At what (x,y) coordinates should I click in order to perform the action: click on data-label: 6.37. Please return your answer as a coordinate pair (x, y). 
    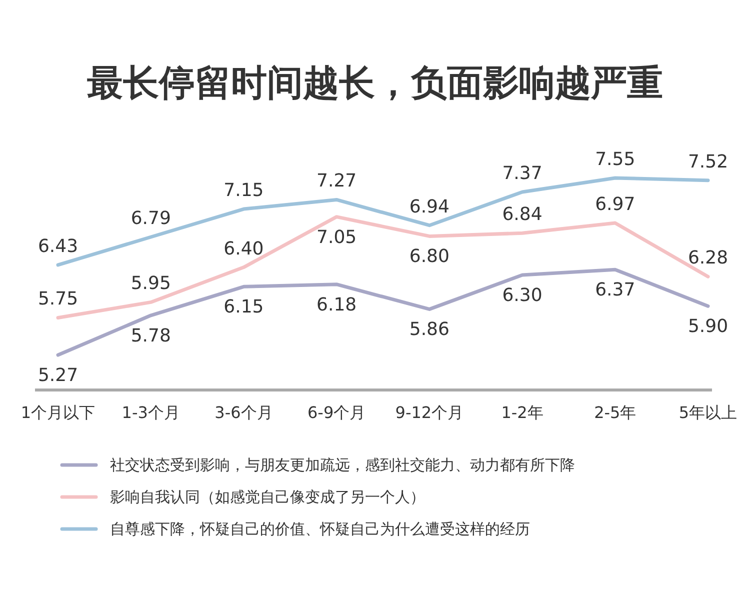
    Looking at the image, I should click on (615, 290).